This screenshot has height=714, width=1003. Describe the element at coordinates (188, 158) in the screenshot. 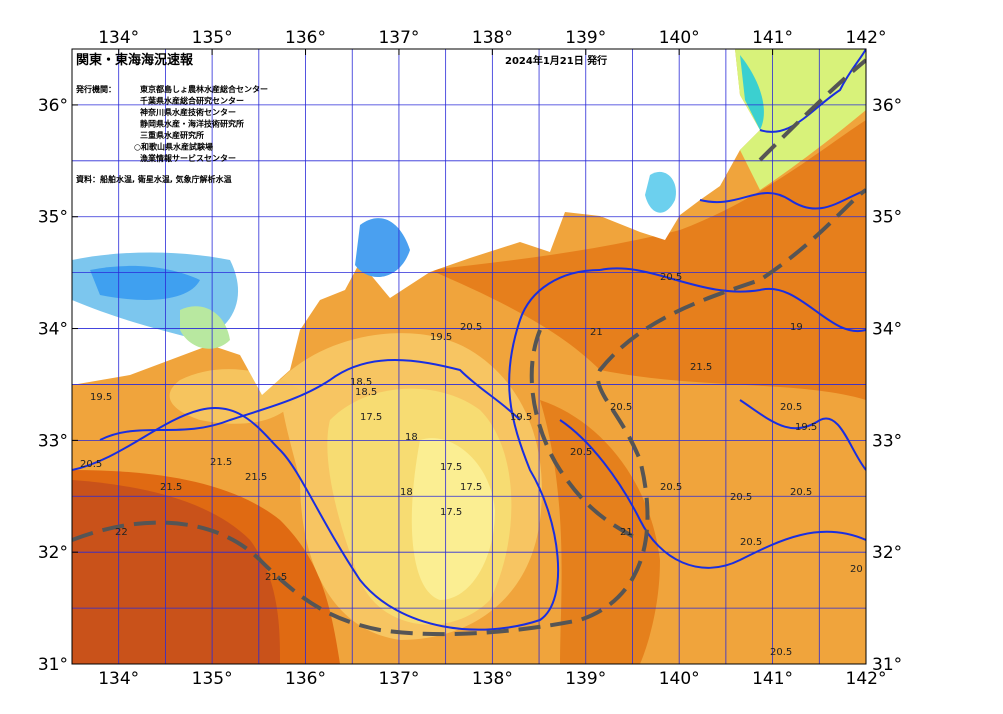

I see `issuer: 漁業情報サービスセンター` at that location.